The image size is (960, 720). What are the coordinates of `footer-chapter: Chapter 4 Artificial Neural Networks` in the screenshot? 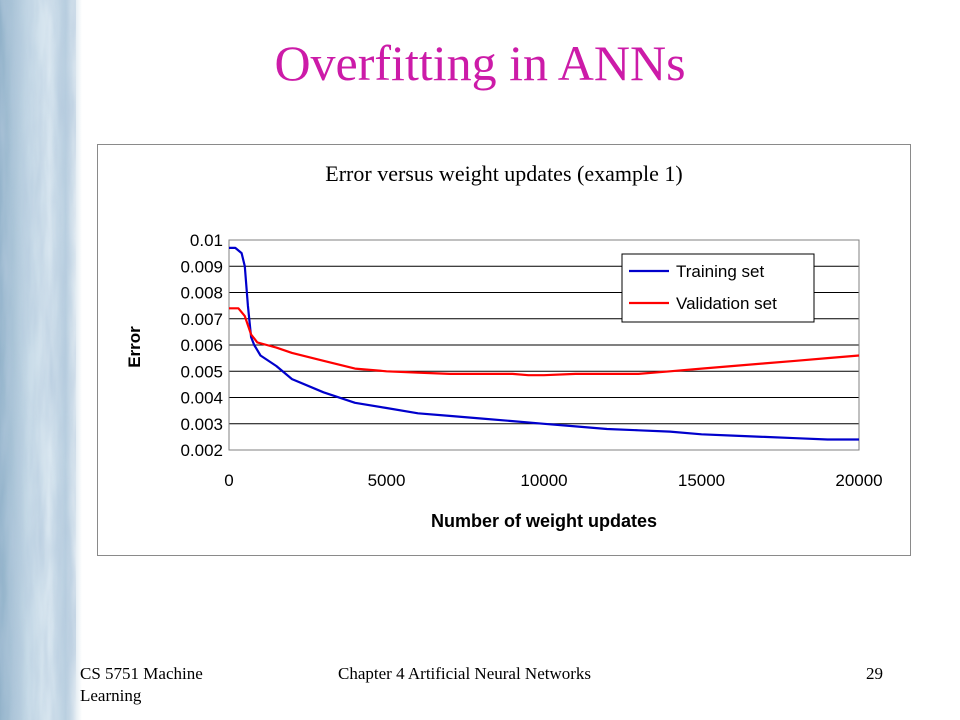 It's located at (465, 673).